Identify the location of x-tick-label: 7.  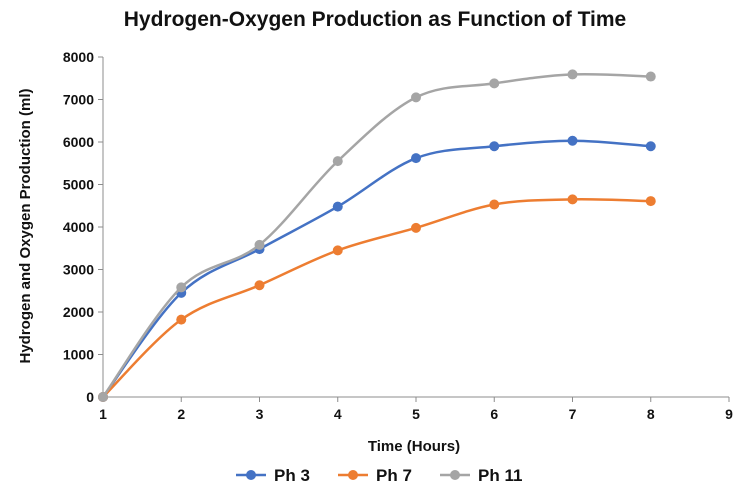
(573, 414).